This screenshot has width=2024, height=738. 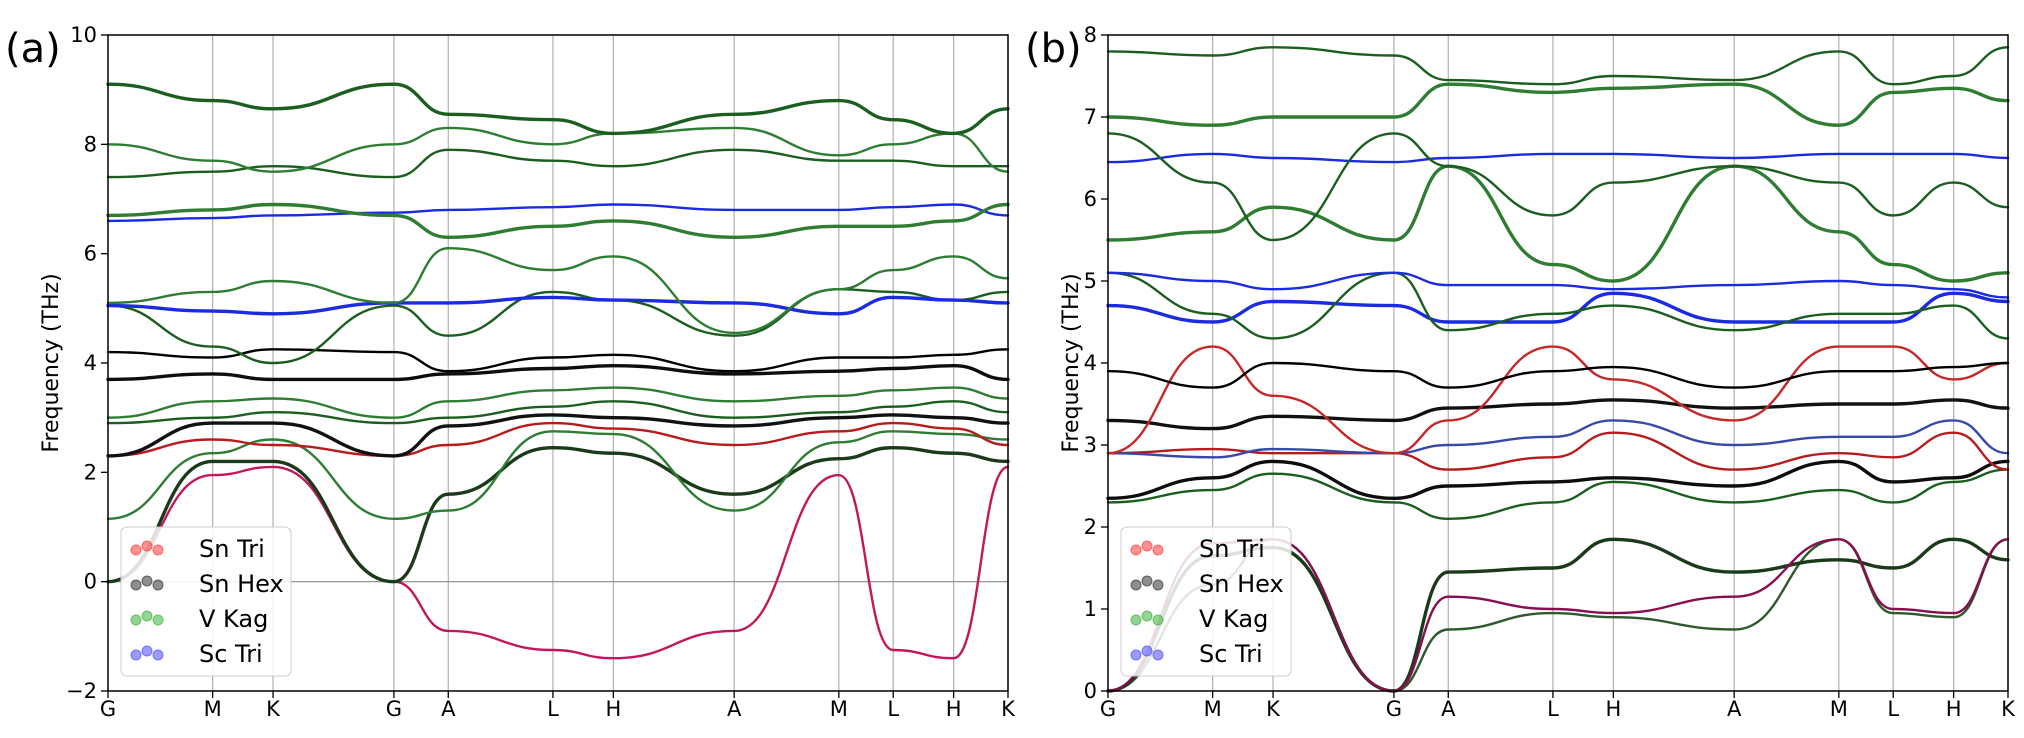 I want to click on panel-a-y-tick-label: −2, so click(x=81, y=691).